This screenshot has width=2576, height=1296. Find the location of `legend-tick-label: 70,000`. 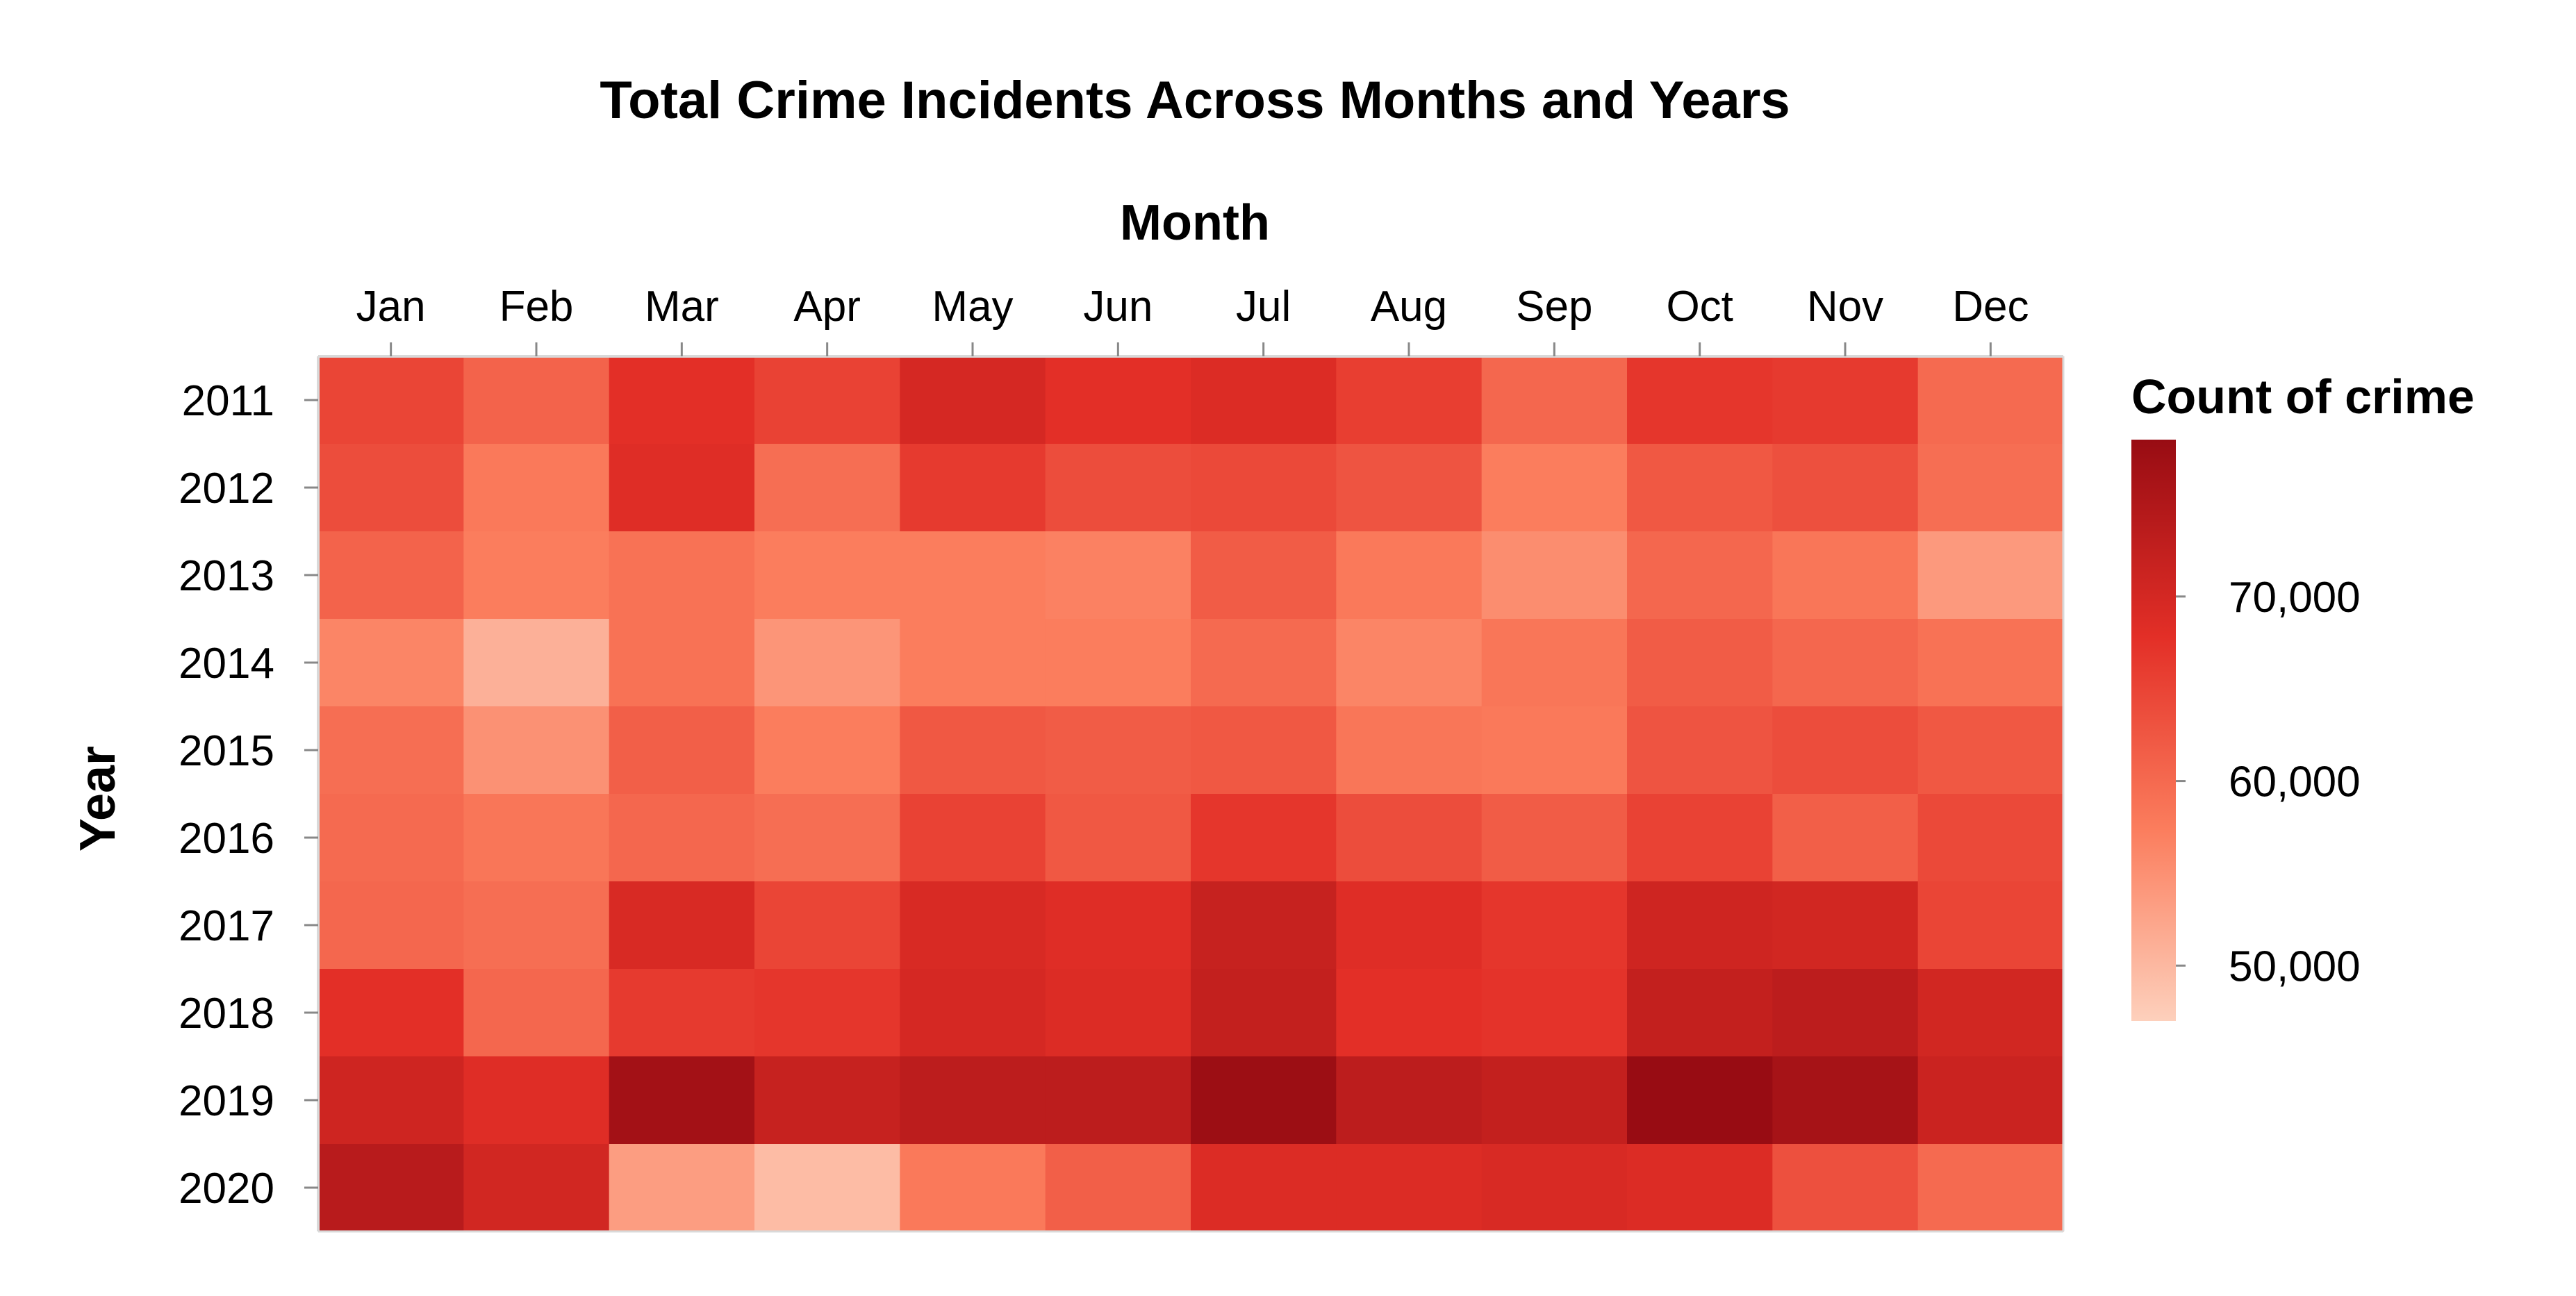

legend-tick-label: 70,000 is located at coordinates (2295, 598).